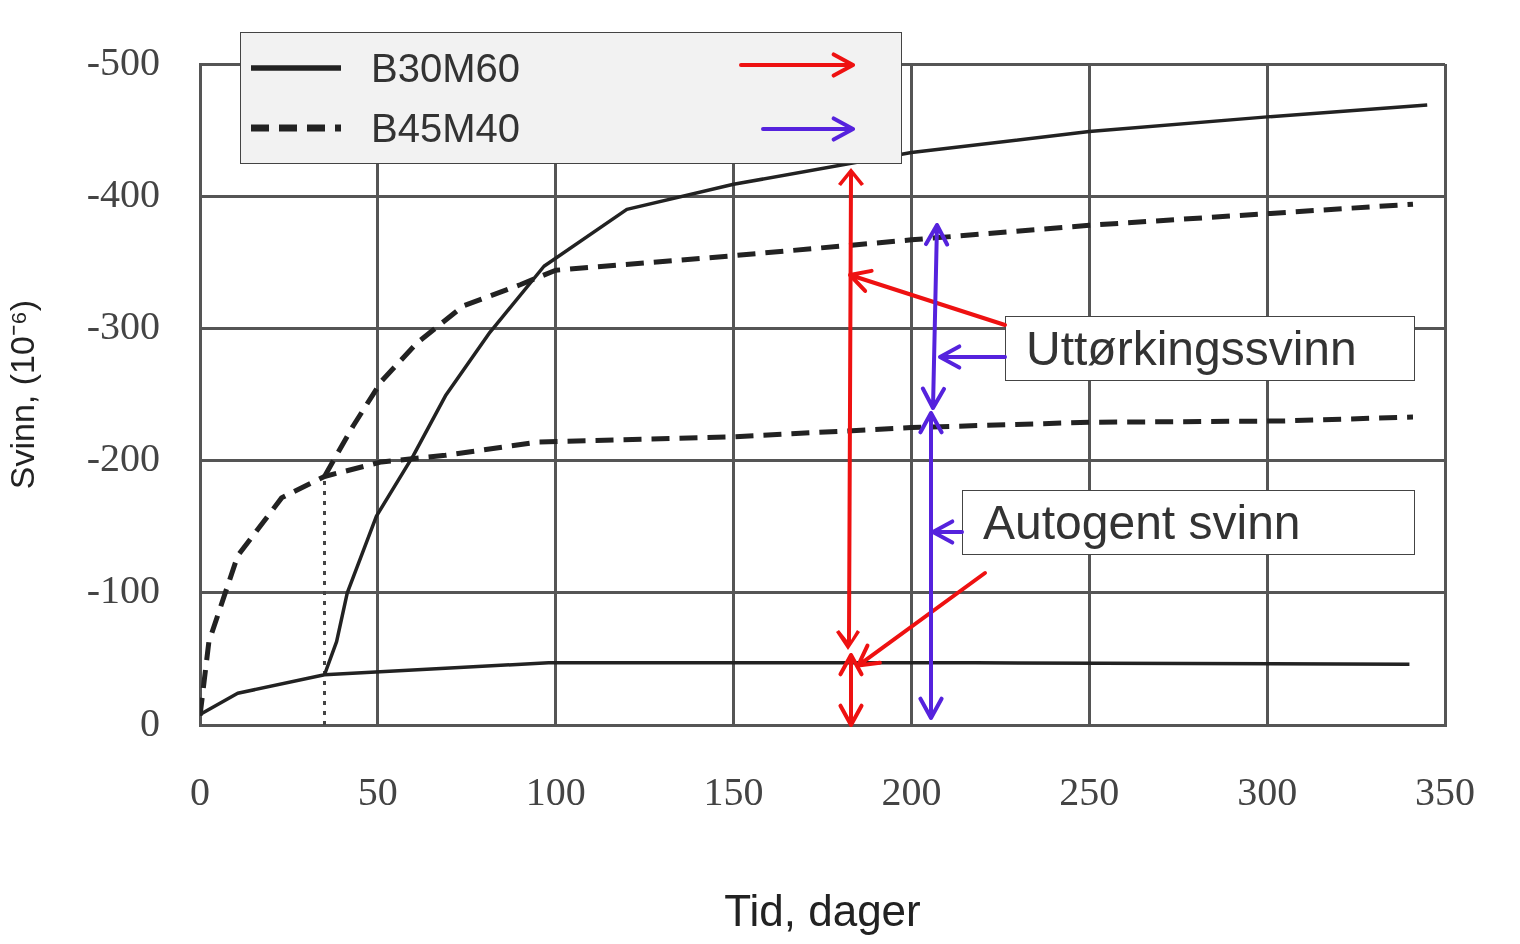 Image resolution: width=1520 pixels, height=944 pixels. Describe the element at coordinates (1089, 791) in the screenshot. I see `x-tick-label: 250` at that location.